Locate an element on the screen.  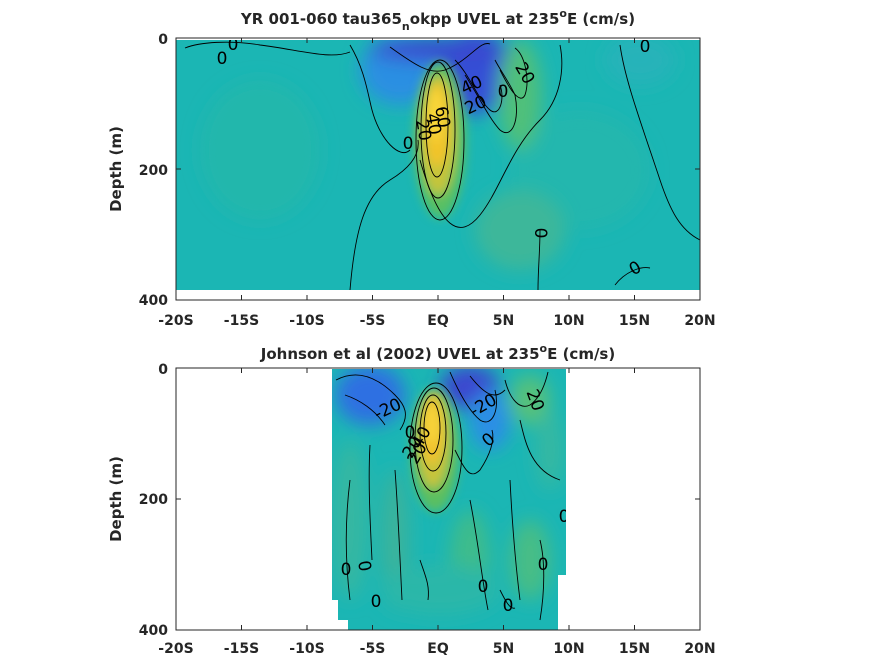
contour-label: 20 is located at coordinates (422, 130).